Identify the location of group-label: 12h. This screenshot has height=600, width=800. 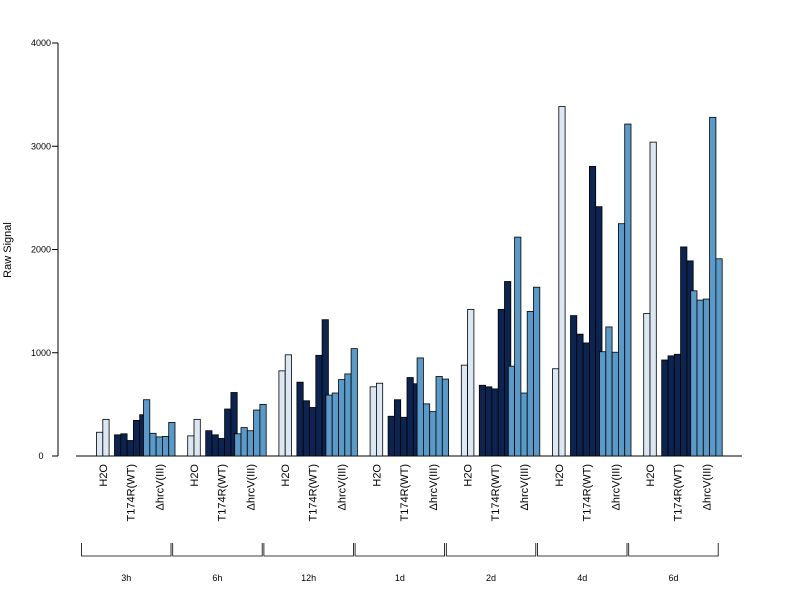
(308, 578).